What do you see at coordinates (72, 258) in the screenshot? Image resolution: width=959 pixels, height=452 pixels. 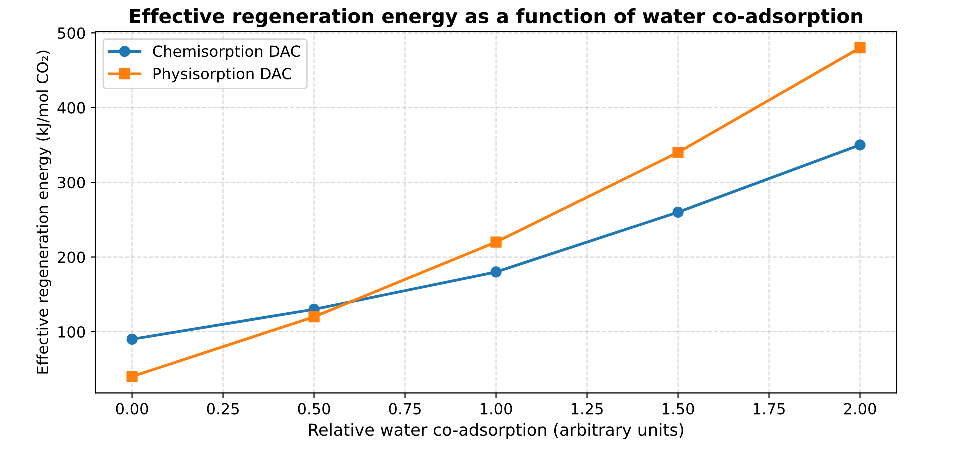 I see `y-tick-label: 200` at bounding box center [72, 258].